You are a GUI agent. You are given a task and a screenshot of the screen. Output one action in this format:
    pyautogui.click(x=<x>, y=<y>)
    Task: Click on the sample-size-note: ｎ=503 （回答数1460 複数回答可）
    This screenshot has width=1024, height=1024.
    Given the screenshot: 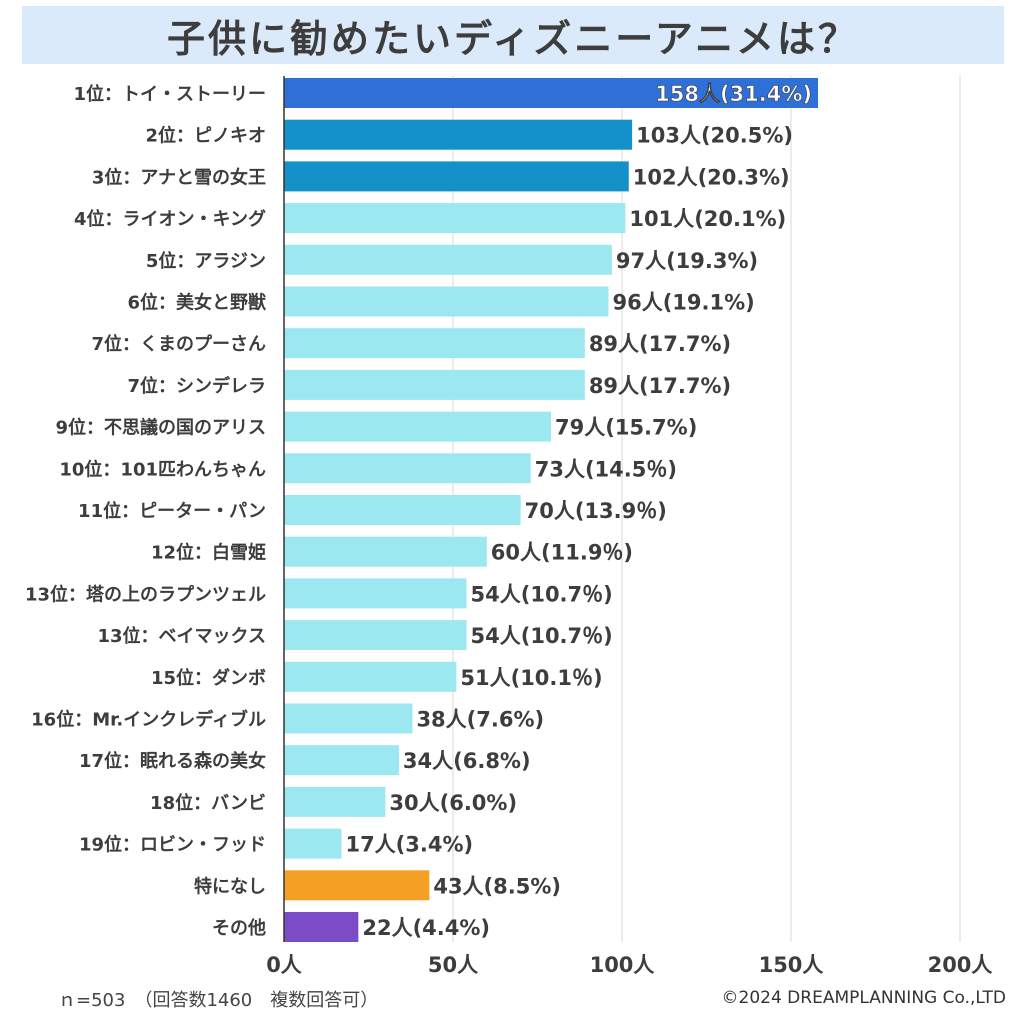 What is the action you would take?
    pyautogui.click(x=218, y=1000)
    